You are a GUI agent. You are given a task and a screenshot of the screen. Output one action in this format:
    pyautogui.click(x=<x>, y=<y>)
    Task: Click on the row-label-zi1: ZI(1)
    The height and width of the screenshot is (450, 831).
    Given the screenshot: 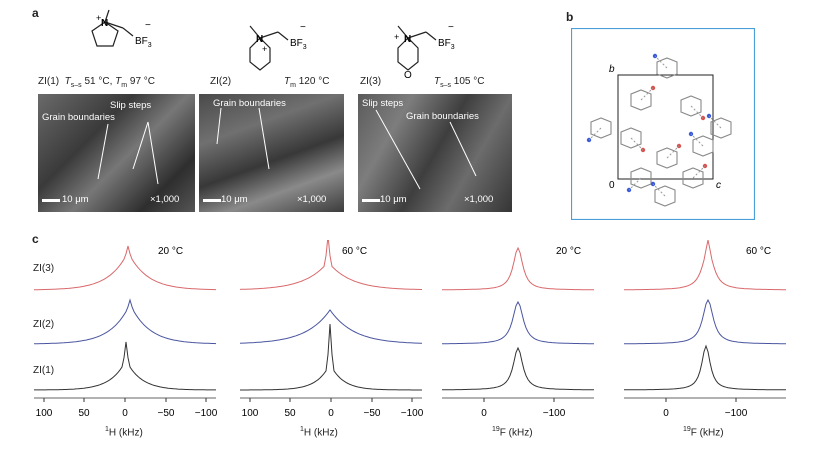 What is the action you would take?
    pyautogui.click(x=44, y=370)
    